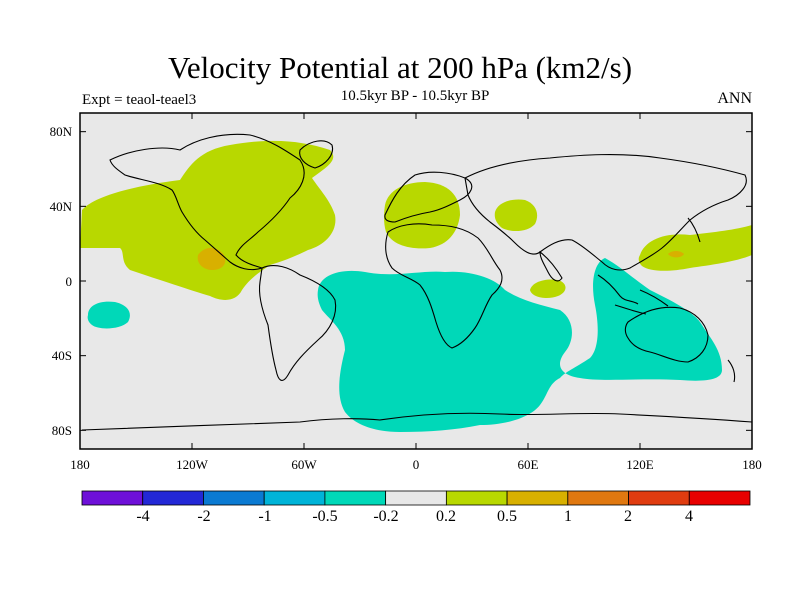  Describe the element at coordinates (507, 516) in the screenshot. I see `colorbar-label: 0.5` at that location.